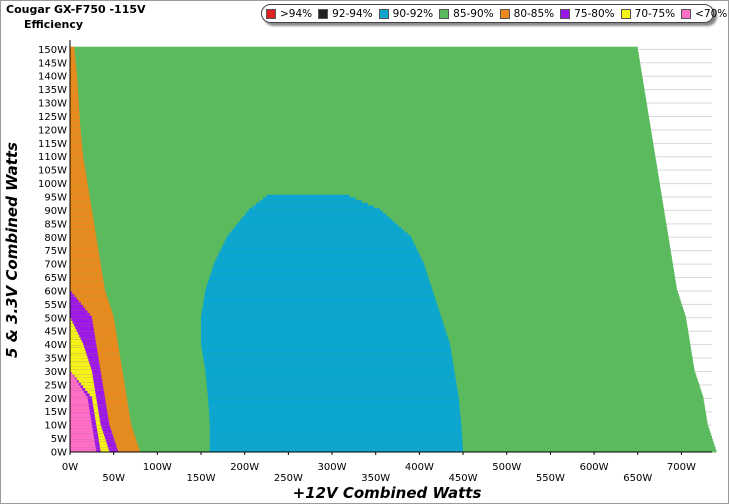 The height and width of the screenshot is (504, 729). I want to click on chart-subtitle: Efficiency, so click(54, 24).